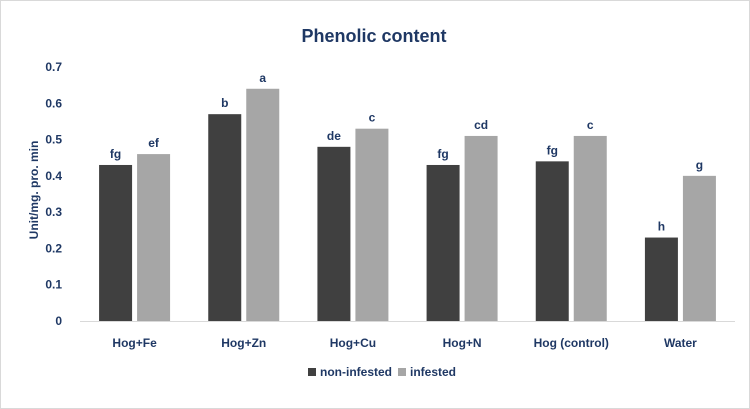 The height and width of the screenshot is (409, 750). Describe the element at coordinates (53, 194) in the screenshot. I see `y-axis-ticks: 0 0.1 0.2 0.3 0.4 0.5 0.6 0.7` at that location.